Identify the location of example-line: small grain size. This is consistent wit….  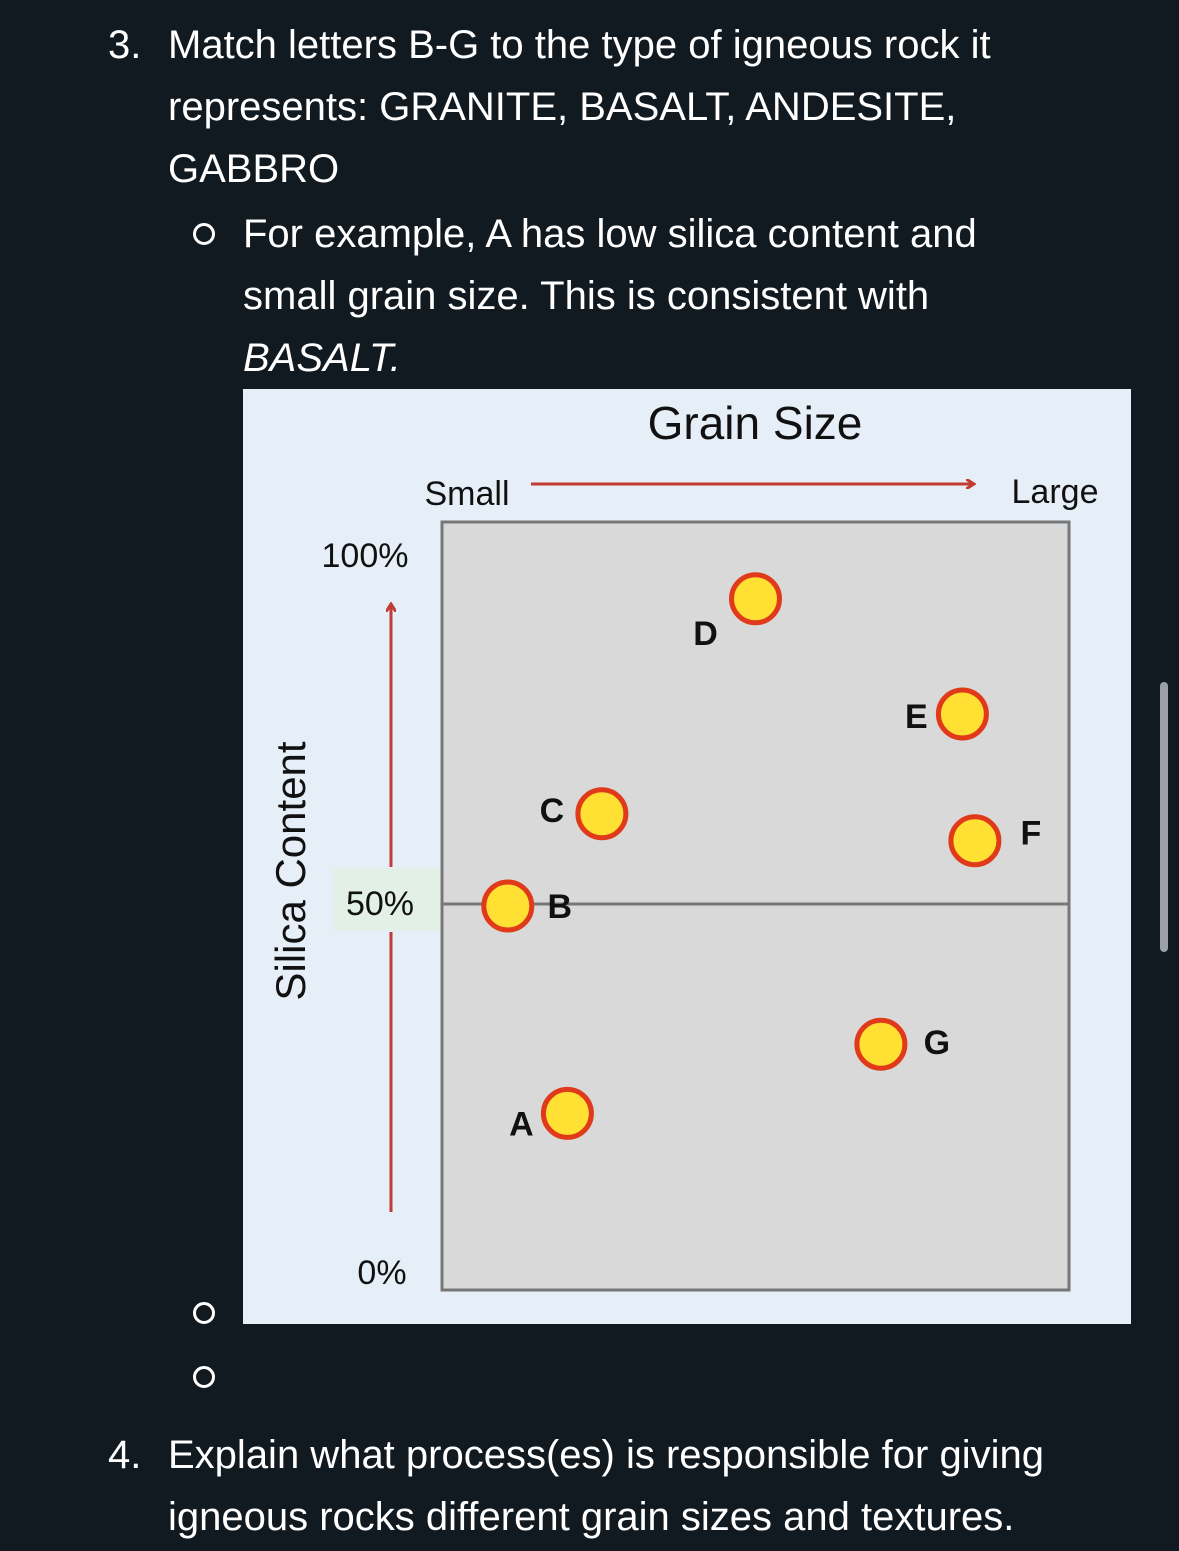
(586, 296).